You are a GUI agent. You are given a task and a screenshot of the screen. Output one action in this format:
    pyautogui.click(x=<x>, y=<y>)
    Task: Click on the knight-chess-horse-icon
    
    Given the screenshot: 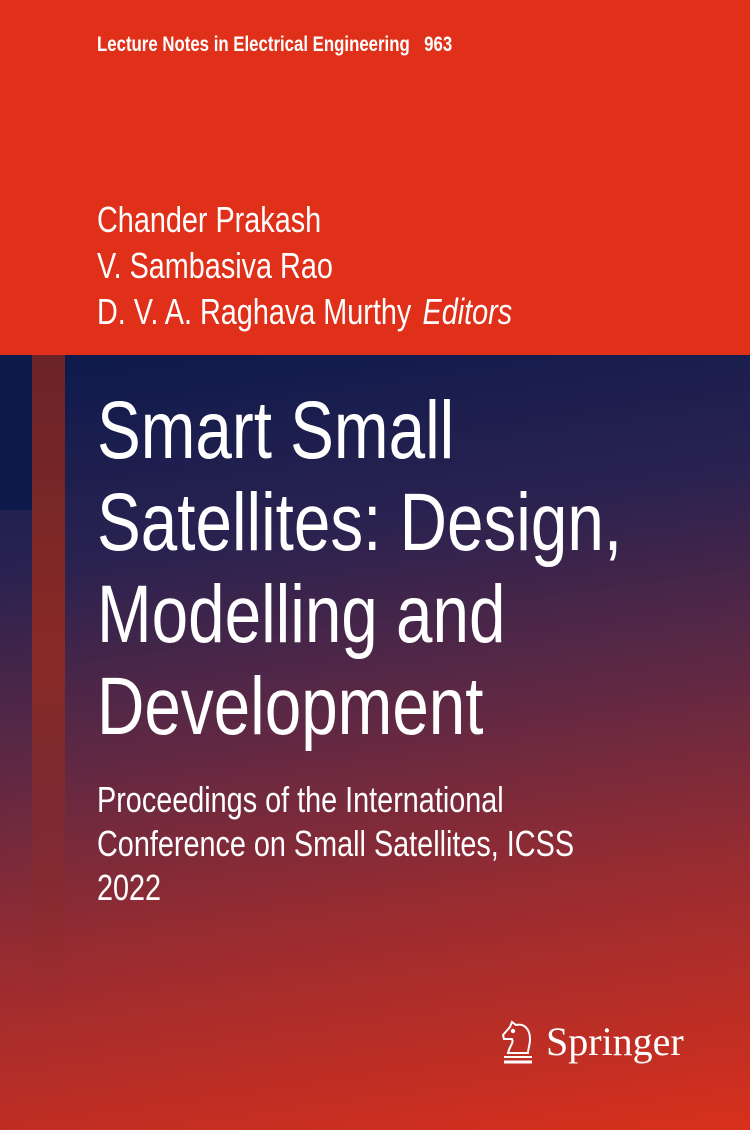 What is the action you would take?
    pyautogui.click(x=516, y=1041)
    